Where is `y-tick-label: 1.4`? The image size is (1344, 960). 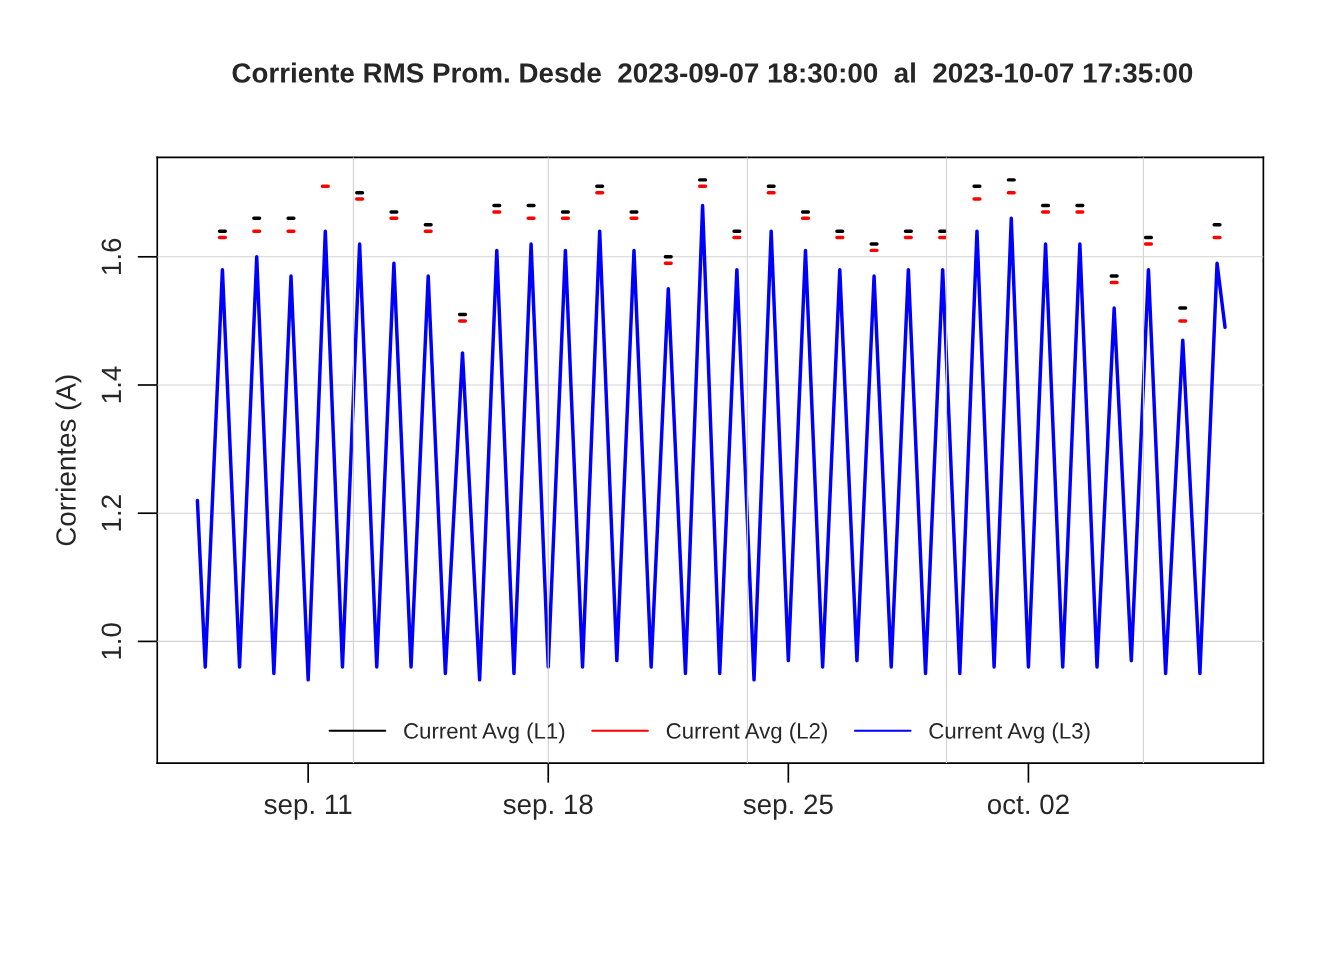 y-tick-label: 1.4 is located at coordinates (111, 384).